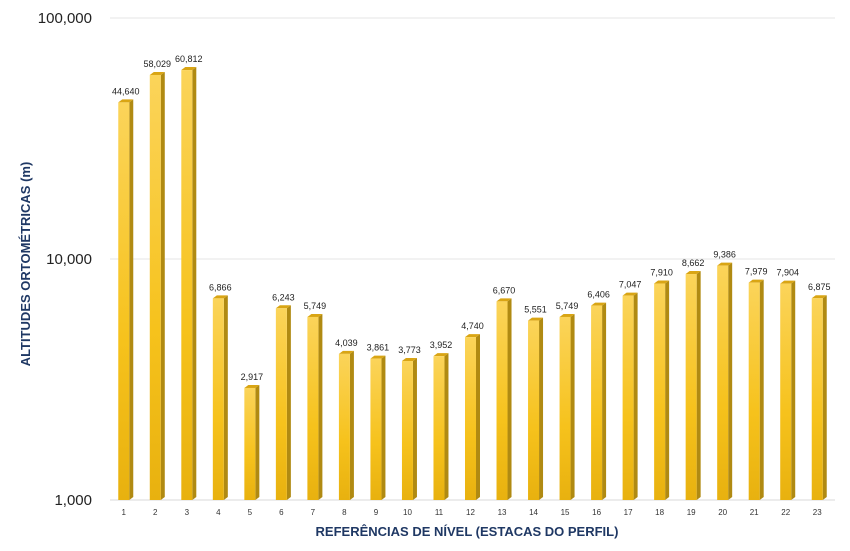 This screenshot has width=850, height=551. Describe the element at coordinates (25, 264) in the screenshot. I see `y-axis-title: ALTITUDES ORTOMÉTRICAS (m)` at that location.